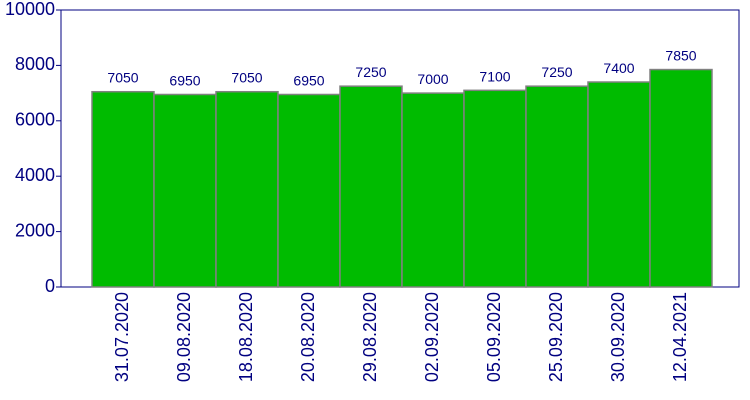  I want to click on value-label: 7400, so click(618, 68).